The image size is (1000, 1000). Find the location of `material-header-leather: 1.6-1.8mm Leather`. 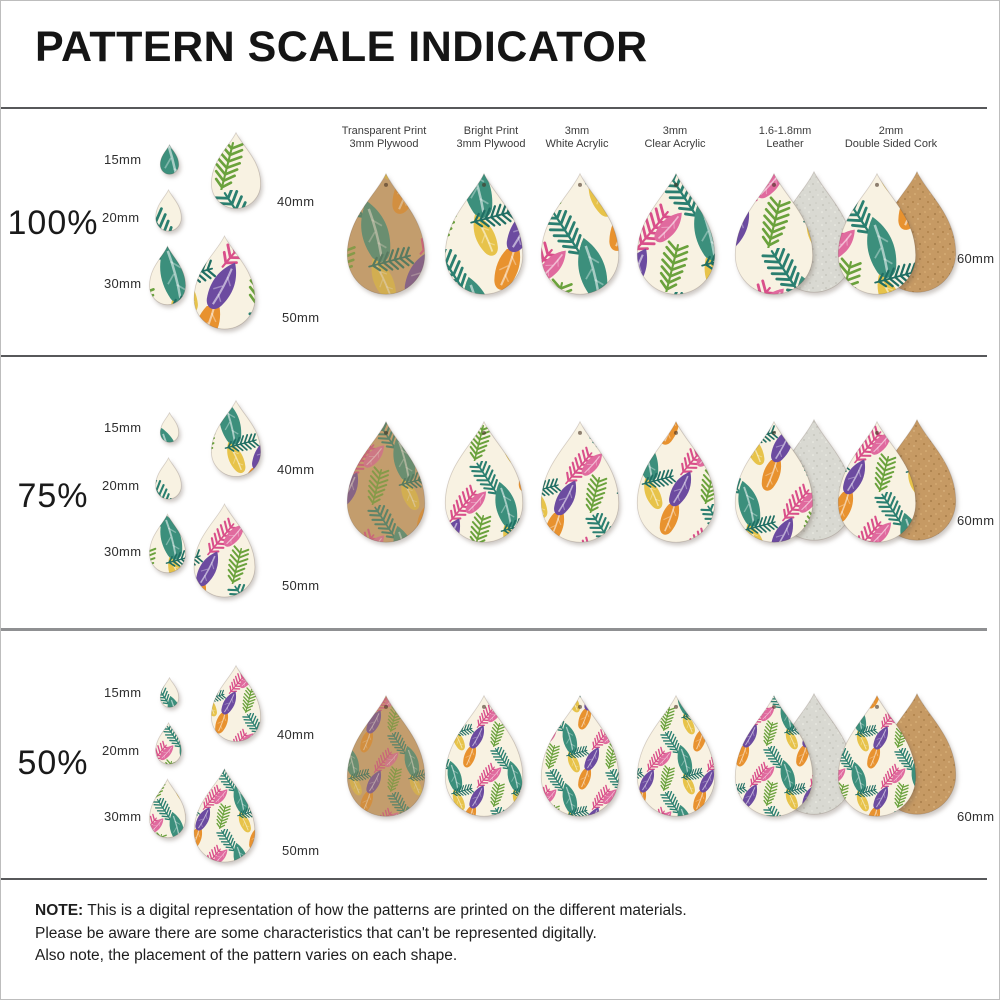

material-header-leather: 1.6-1.8mm Leather is located at coordinates (785, 137).